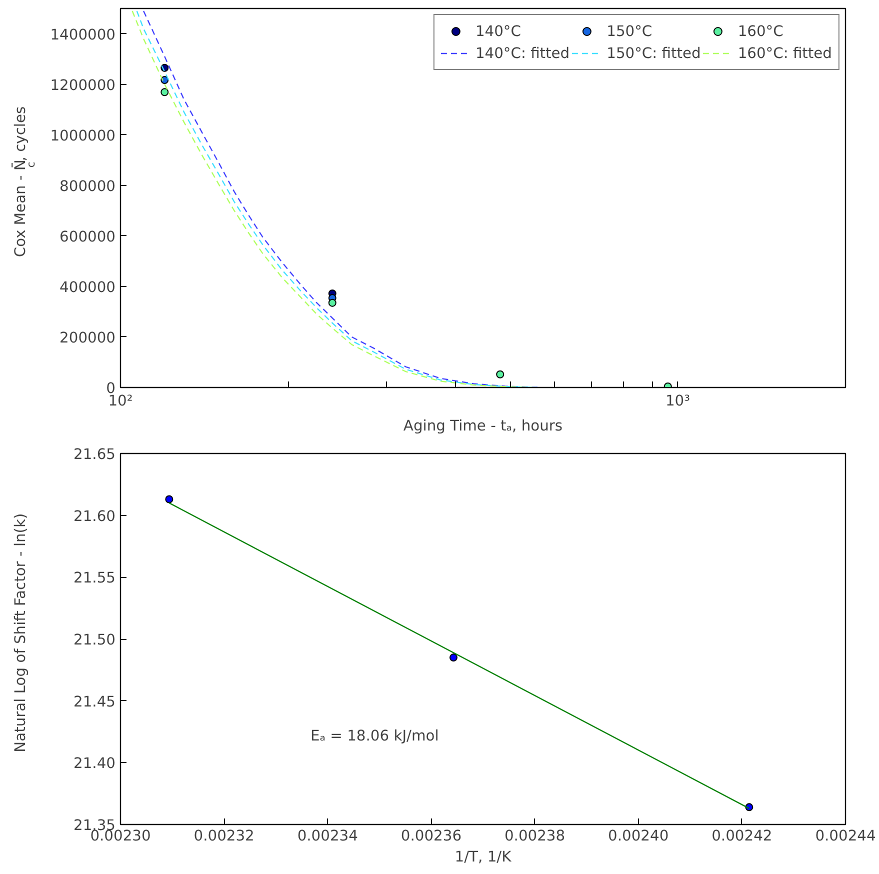 The image size is (879, 874). I want to click on legend-label: 160°C, so click(761, 31).